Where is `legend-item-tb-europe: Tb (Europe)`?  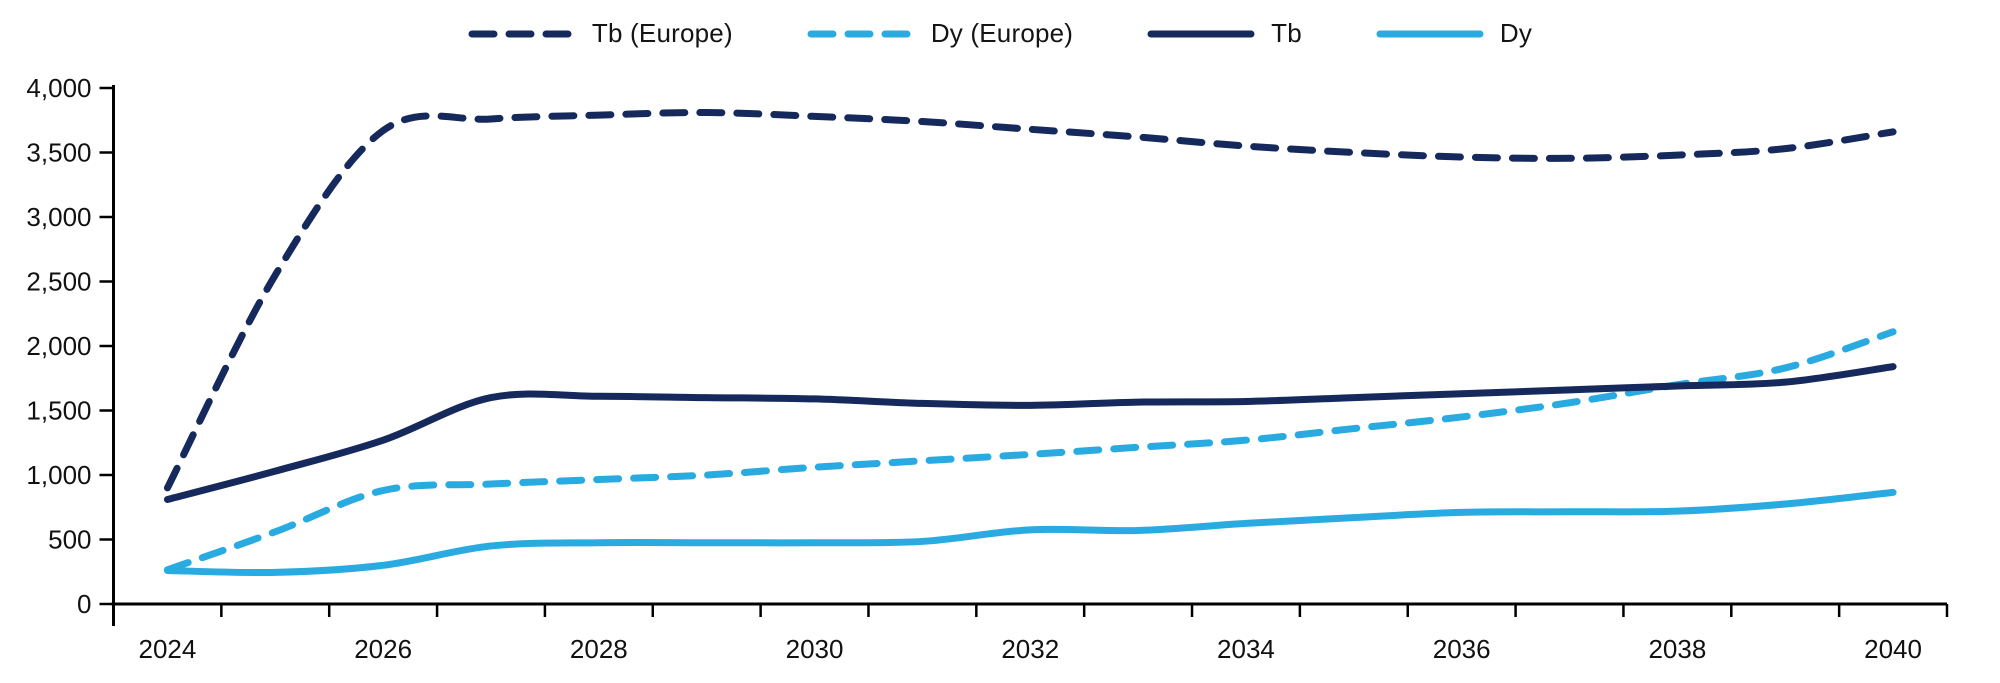
legend-item-tb-europe: Tb (Europe) is located at coordinates (600, 33).